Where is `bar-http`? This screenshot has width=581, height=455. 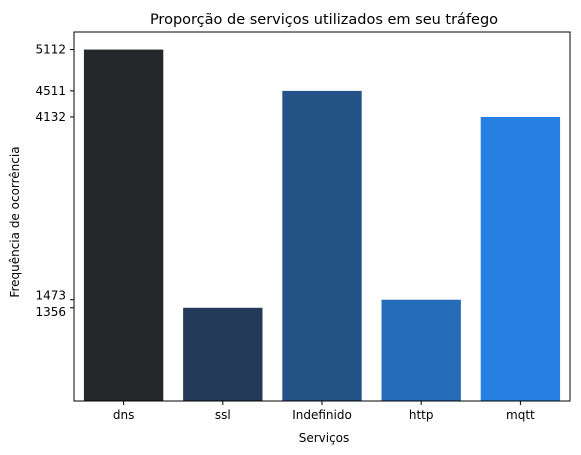 bar-http is located at coordinates (421, 350).